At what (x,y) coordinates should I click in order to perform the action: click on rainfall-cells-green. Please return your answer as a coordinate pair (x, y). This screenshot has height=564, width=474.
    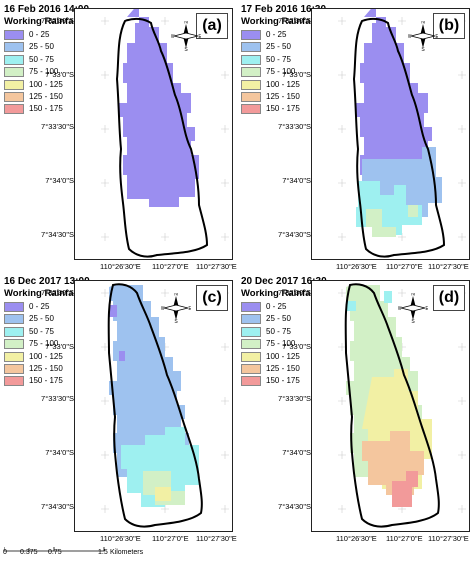
    Looking at the image, I should click on (392, 221).